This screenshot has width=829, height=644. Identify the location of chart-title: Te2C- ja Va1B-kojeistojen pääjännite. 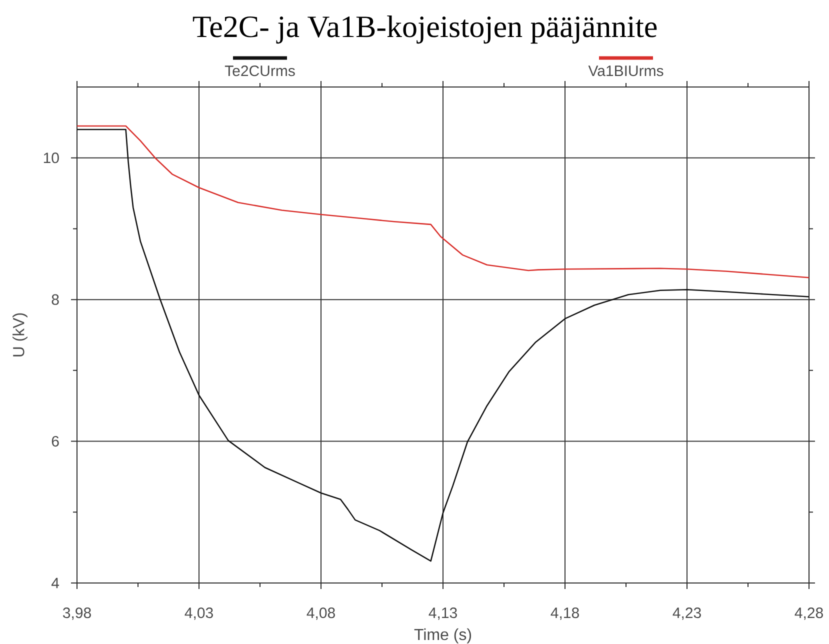
(424, 29).